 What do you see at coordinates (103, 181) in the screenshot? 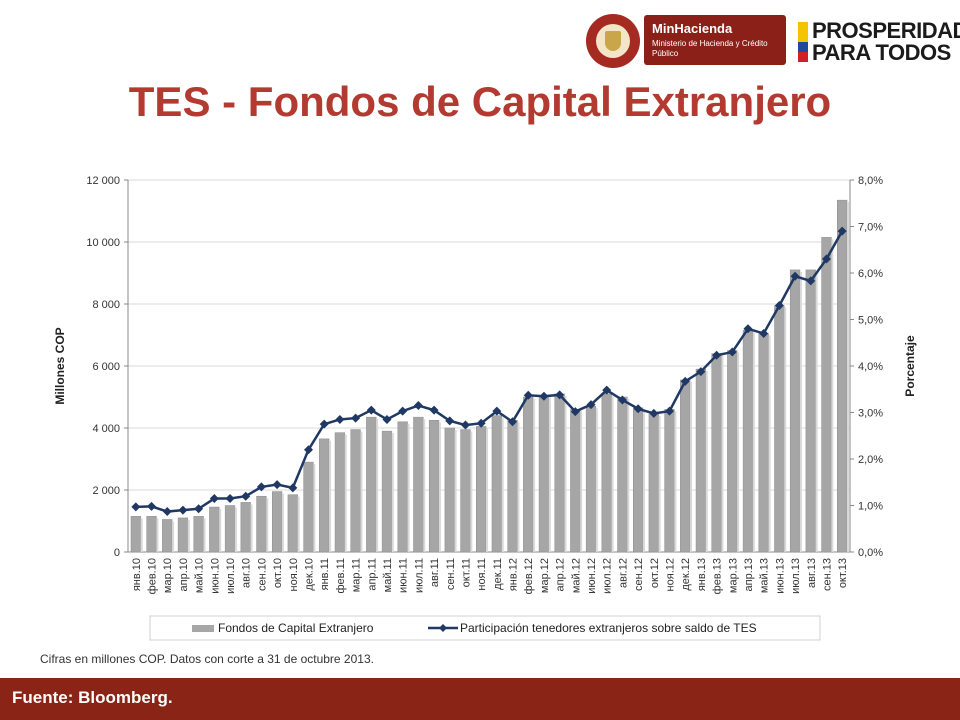
I see `y-tick-label: 12 000` at bounding box center [103, 181].